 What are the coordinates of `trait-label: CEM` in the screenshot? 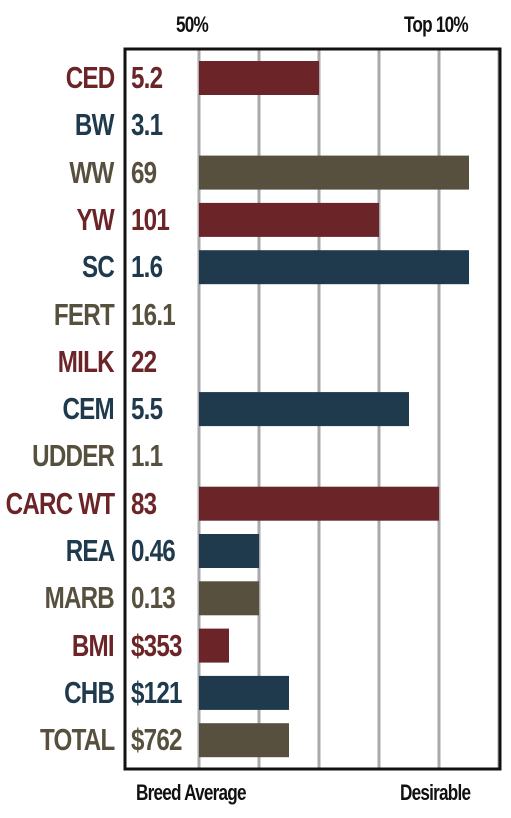 It's located at (88, 409).